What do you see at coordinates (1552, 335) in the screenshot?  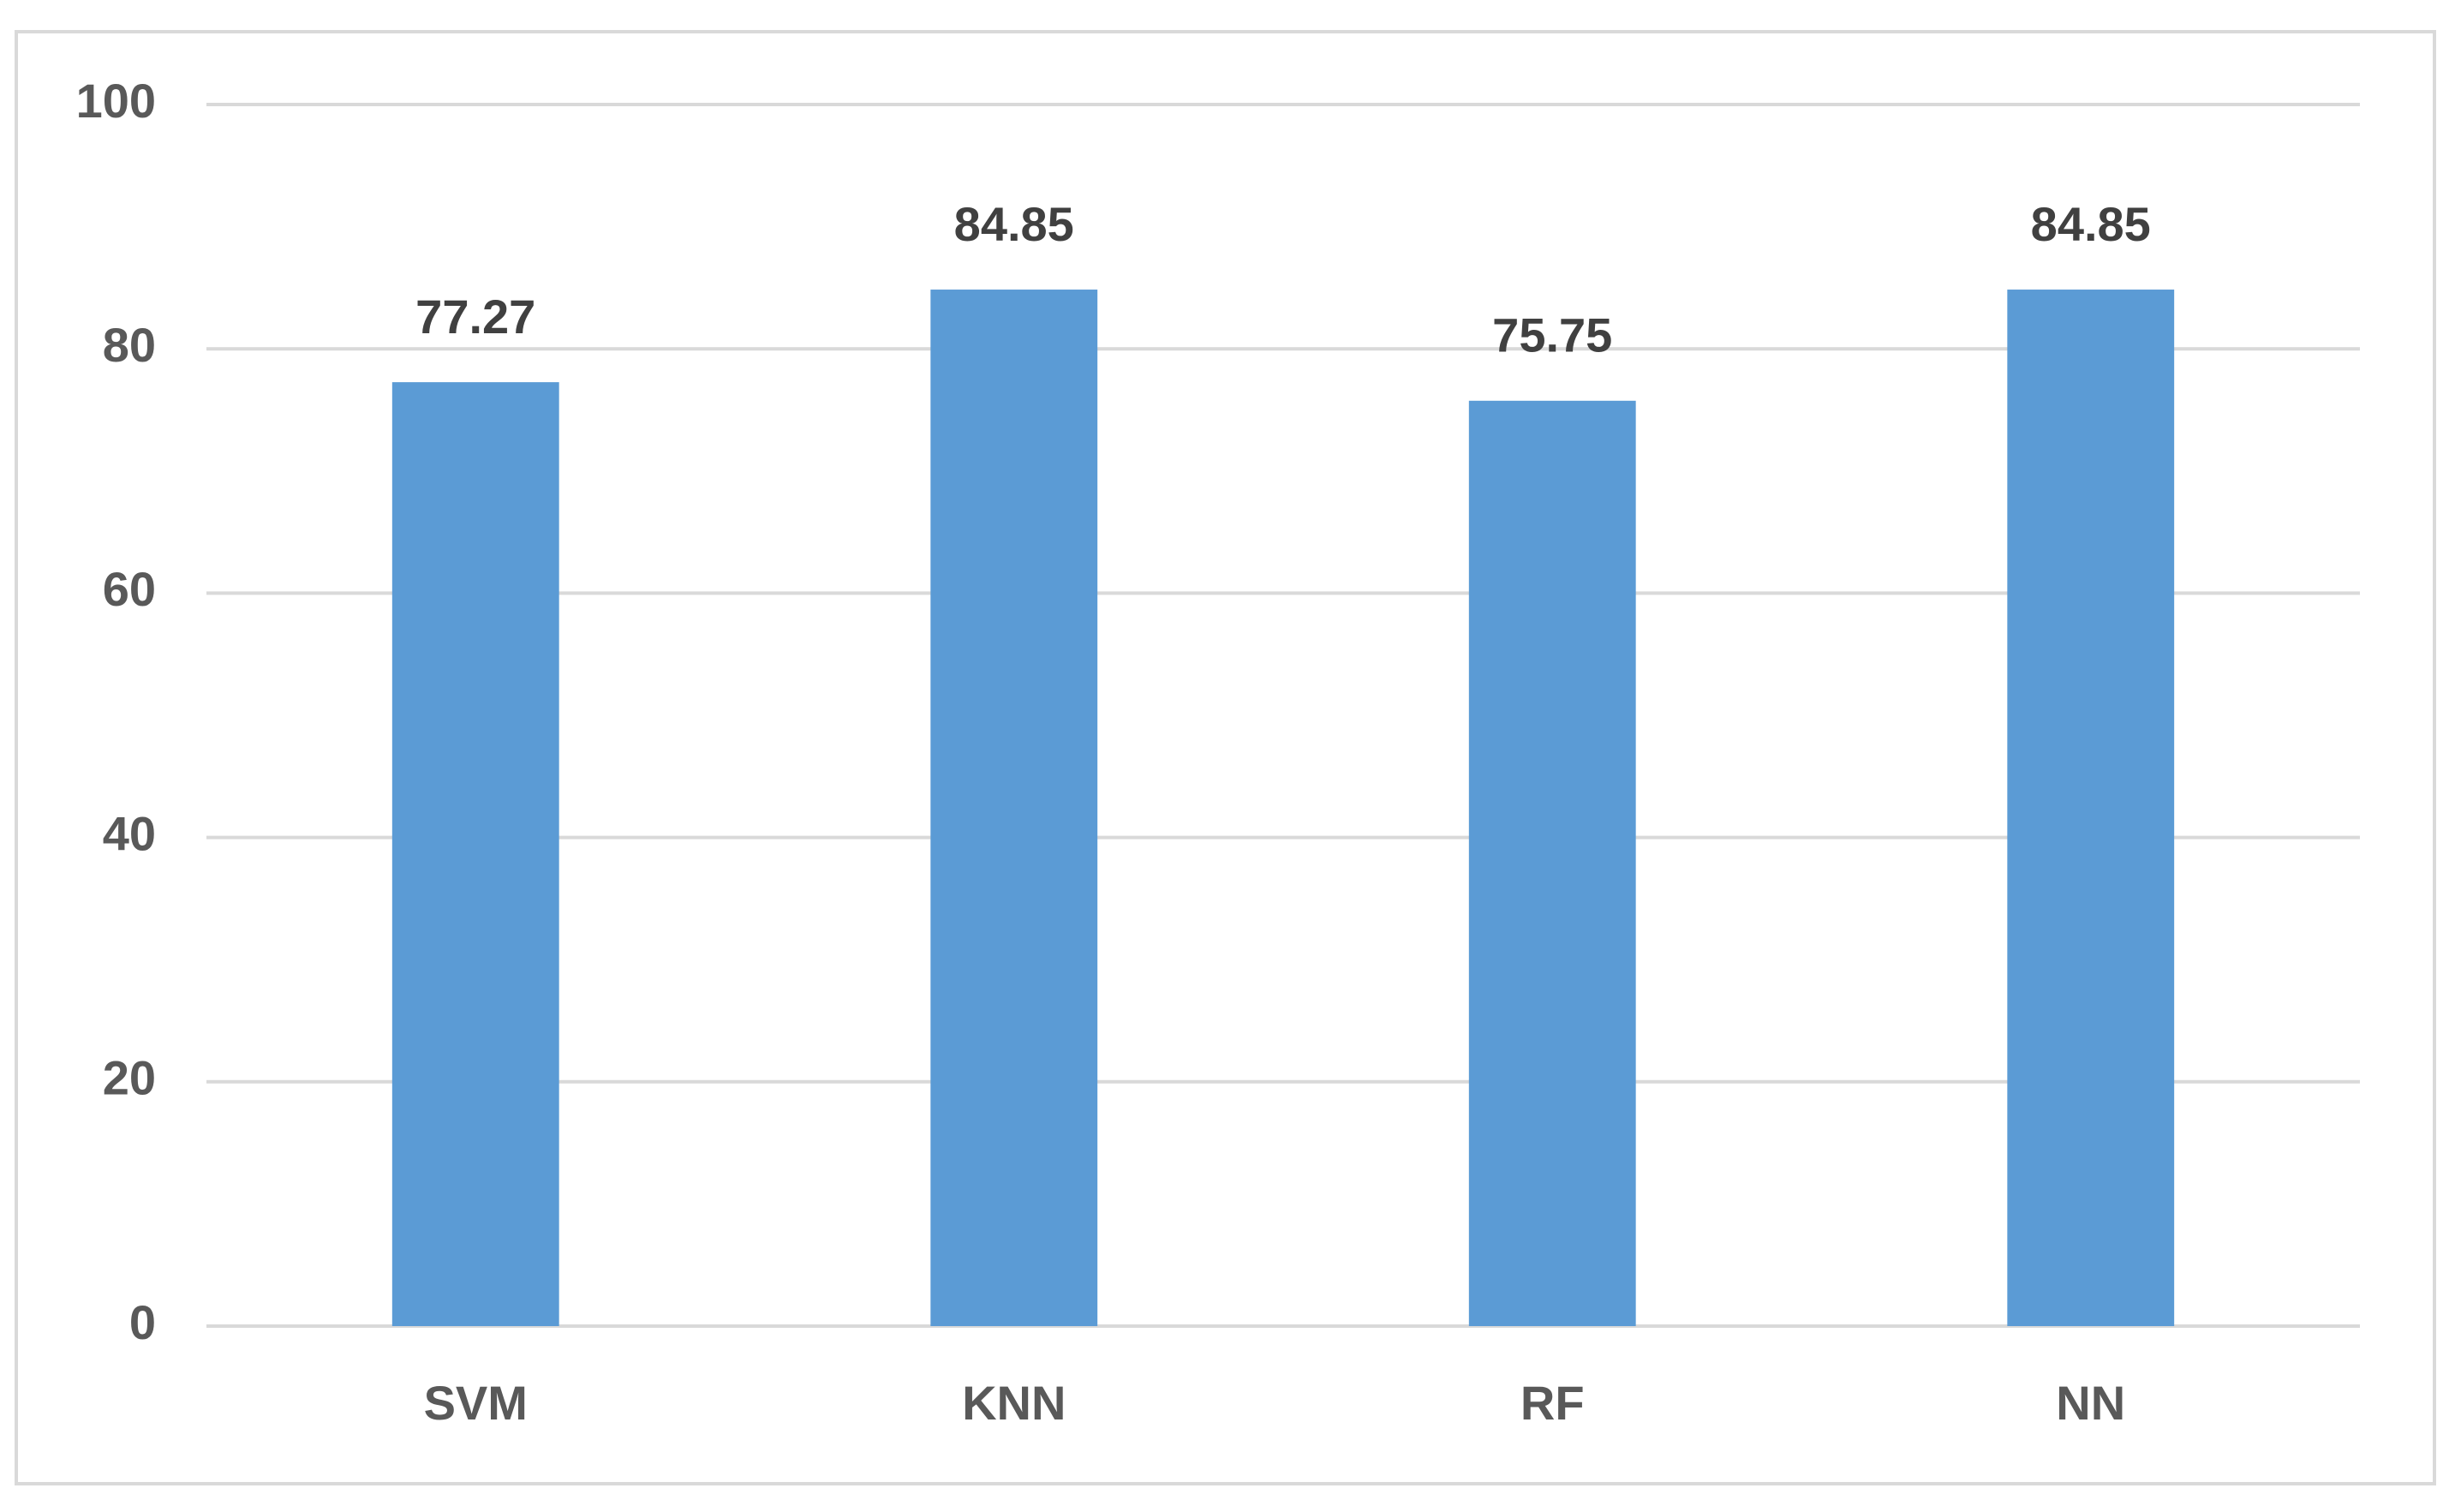 I see `value-label: 75.75` at bounding box center [1552, 335].